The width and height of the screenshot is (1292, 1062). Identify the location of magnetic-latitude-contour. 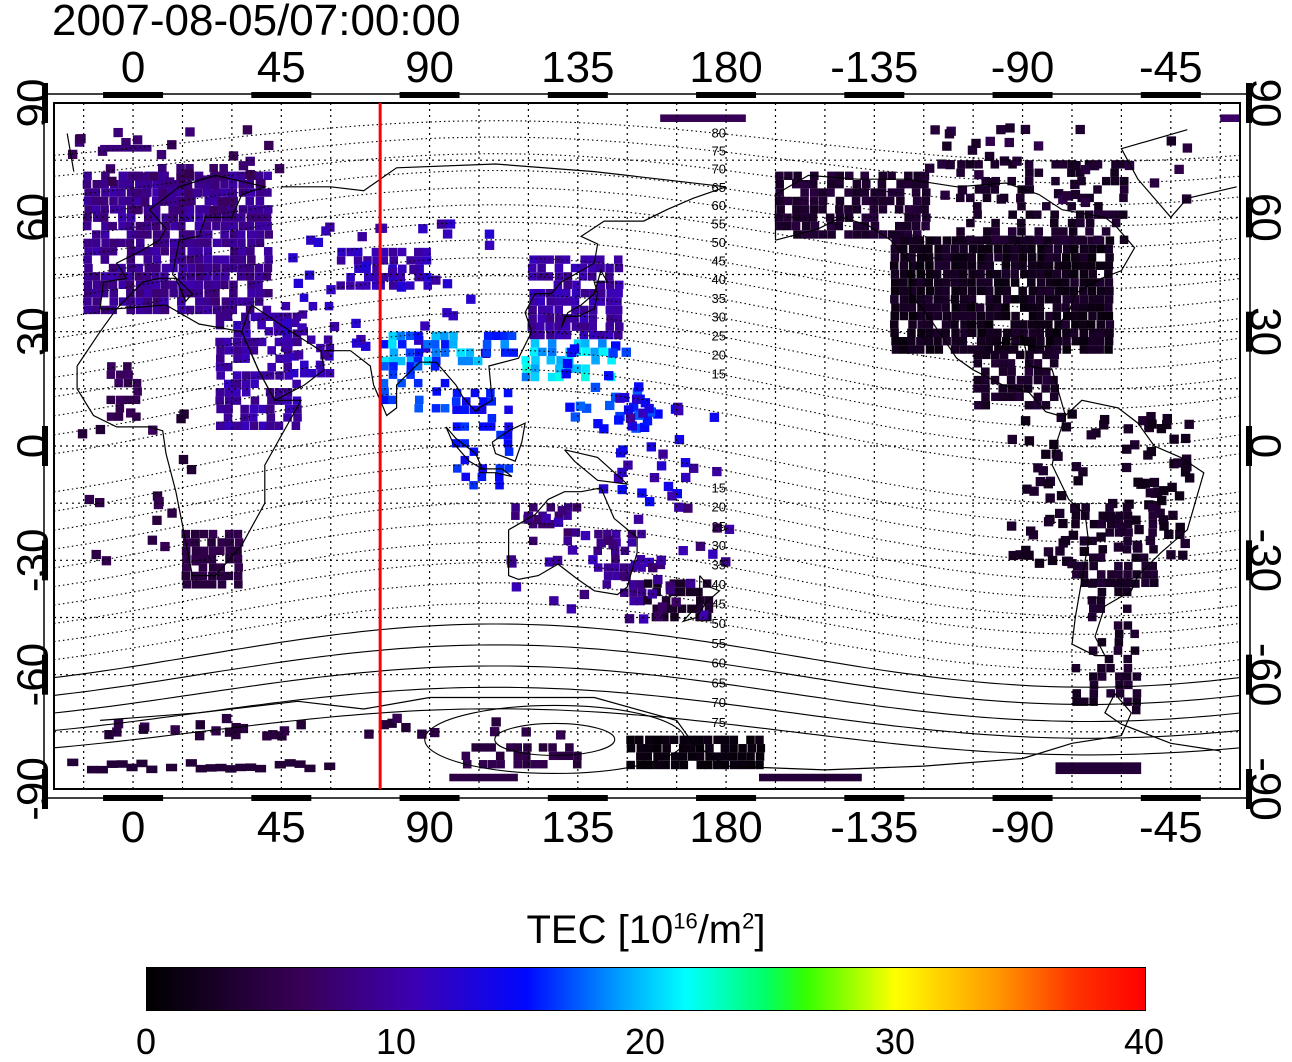
(647, 141).